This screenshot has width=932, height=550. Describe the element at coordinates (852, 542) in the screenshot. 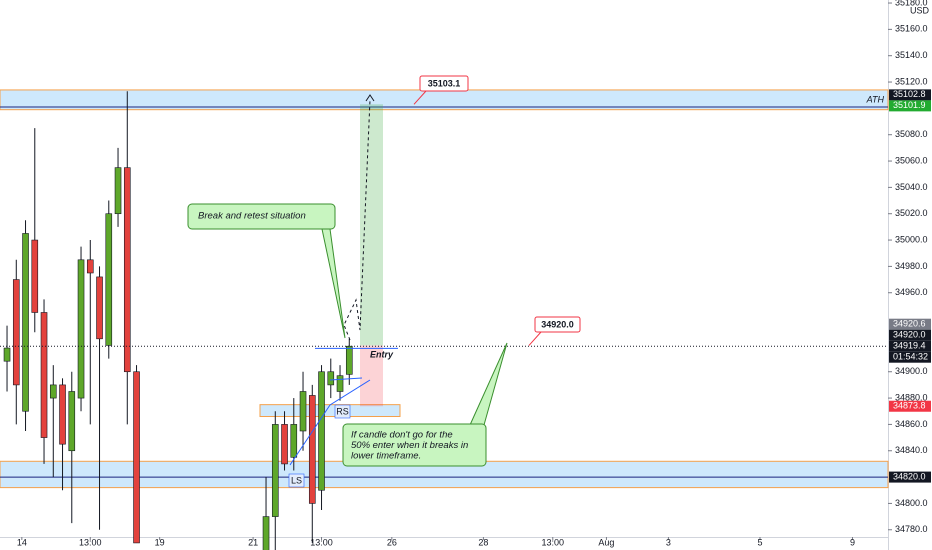

I see `x-tick-label: 9` at that location.